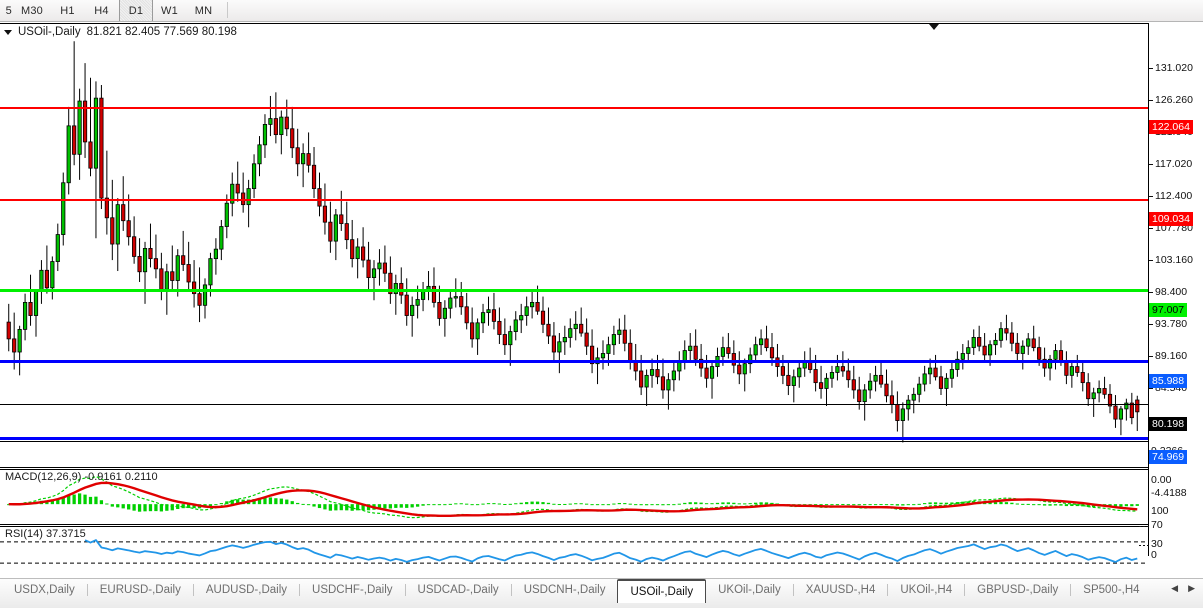 The height and width of the screenshot is (608, 1203). Describe the element at coordinates (1171, 260) in the screenshot. I see `price-tick-label: 103.160` at that location.